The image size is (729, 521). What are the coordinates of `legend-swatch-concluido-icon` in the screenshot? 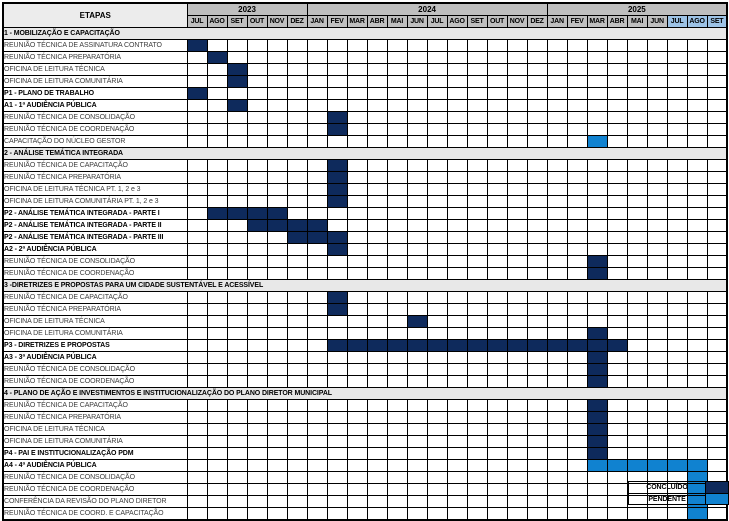 It's located at (716, 487).